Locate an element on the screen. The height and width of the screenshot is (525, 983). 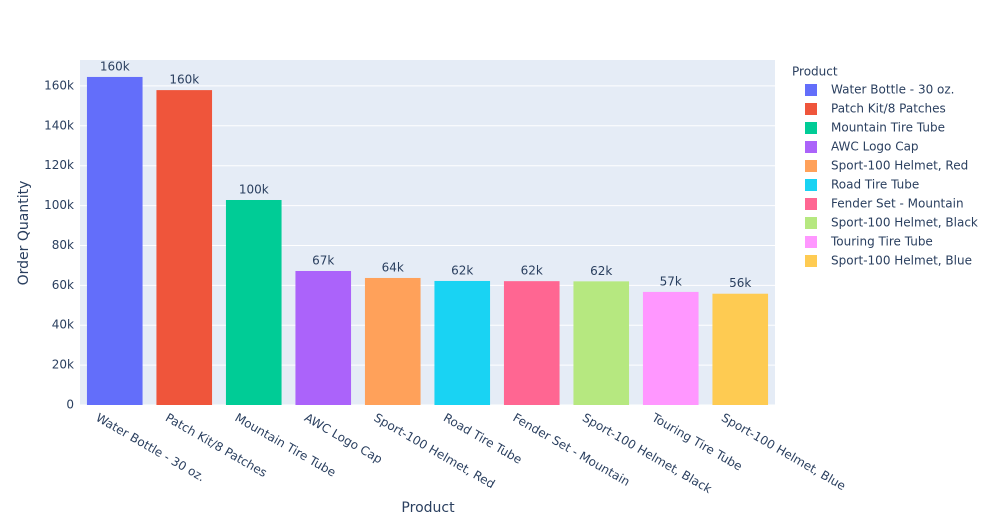
y-tick-label: 160k is located at coordinates (59, 85).